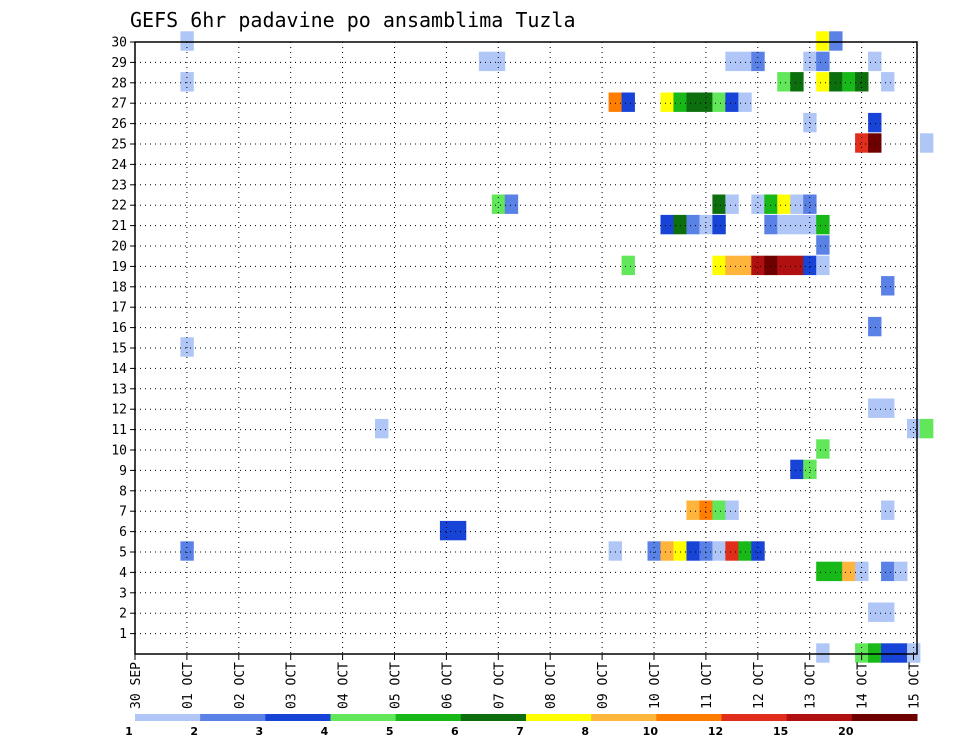 The image size is (960, 742). What do you see at coordinates (396, 685) in the screenshot?
I see `x-tick-label: 05 OCT` at bounding box center [396, 685].